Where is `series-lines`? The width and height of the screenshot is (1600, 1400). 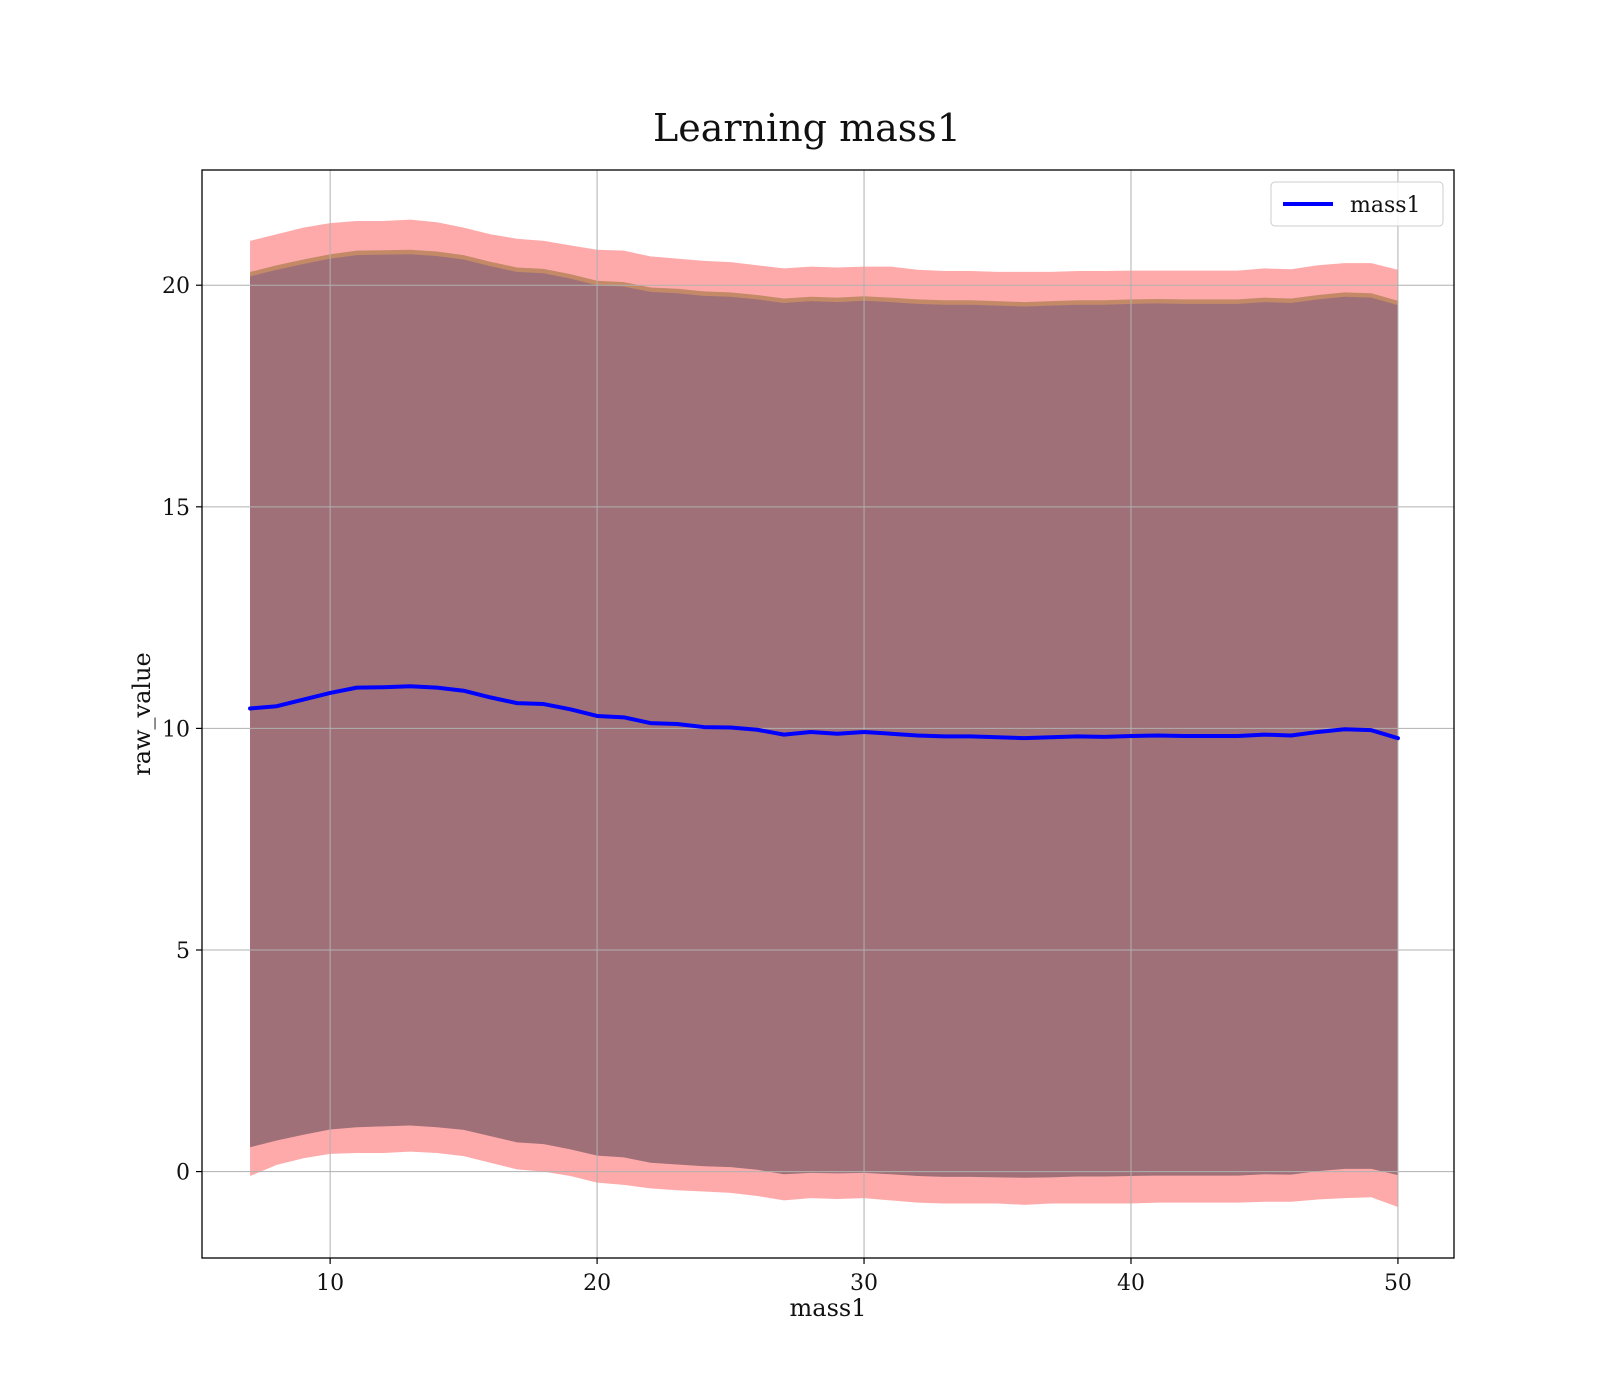 series-lines is located at coordinates (824, 712).